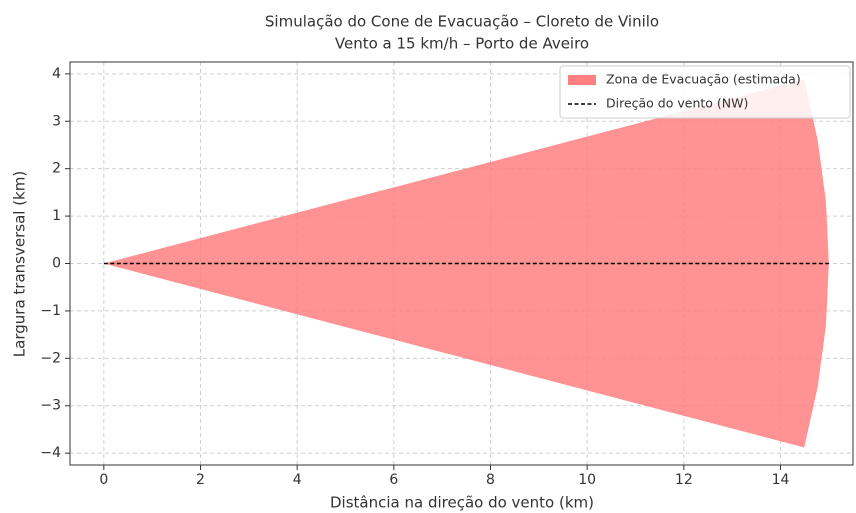 The image size is (856, 513). What do you see at coordinates (56, 74) in the screenshot?
I see `y-tick-label: 4` at bounding box center [56, 74].